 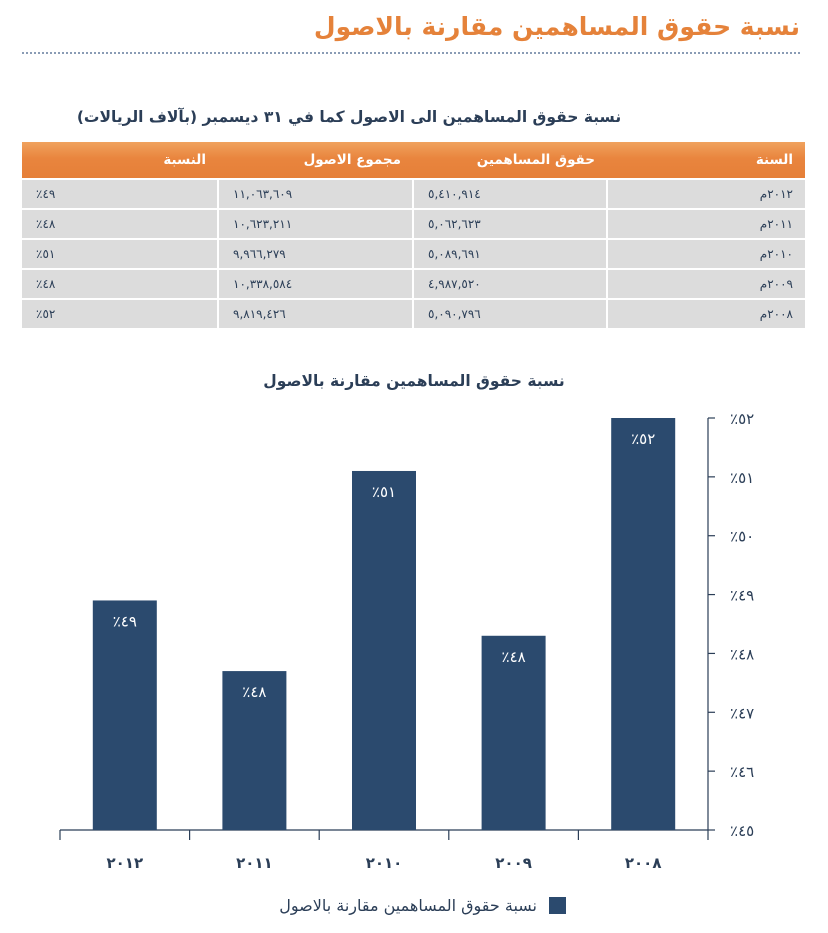 I want to click on chart-title: نسبة حقوق المساهمين مقارنة بالاصول, so click(x=414, y=381).